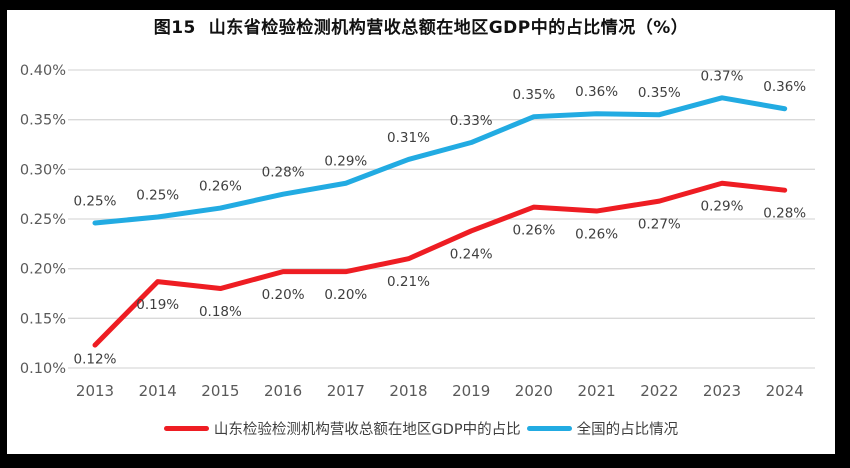 The height and width of the screenshot is (468, 850). What do you see at coordinates (220, 312) in the screenshot?
I see `data-label: 0.18%` at bounding box center [220, 312].